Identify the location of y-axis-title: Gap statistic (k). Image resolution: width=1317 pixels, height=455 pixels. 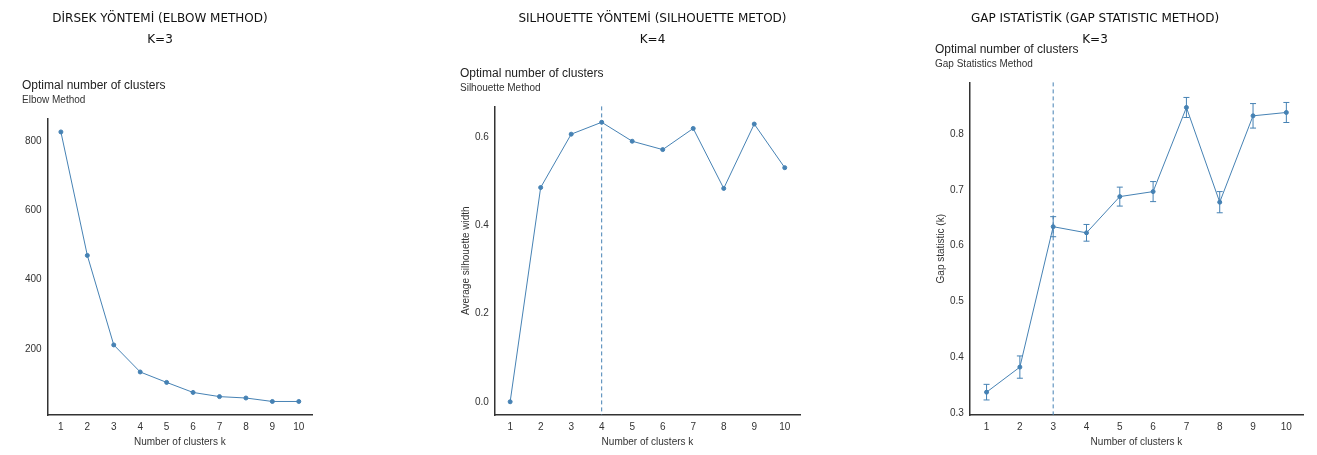
(940, 248).